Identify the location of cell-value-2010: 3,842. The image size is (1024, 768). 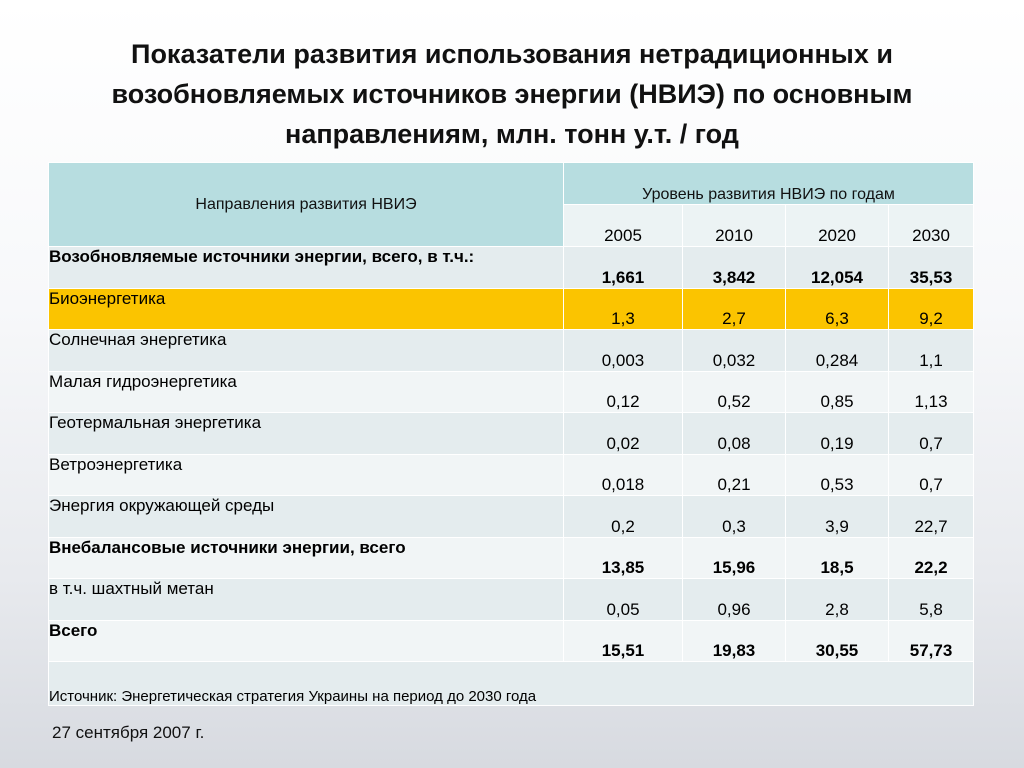
(734, 267).